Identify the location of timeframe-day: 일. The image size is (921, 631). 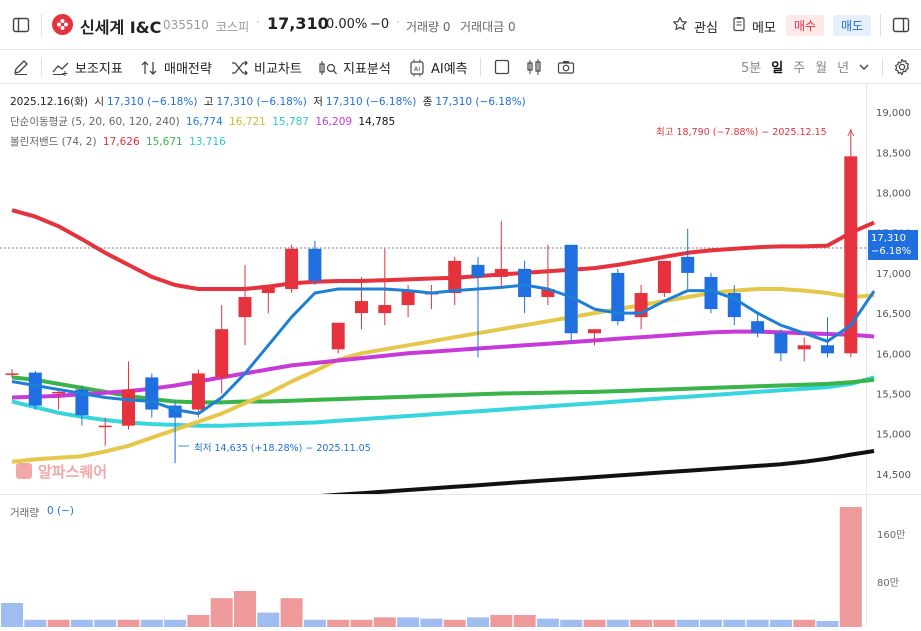
(777, 68).